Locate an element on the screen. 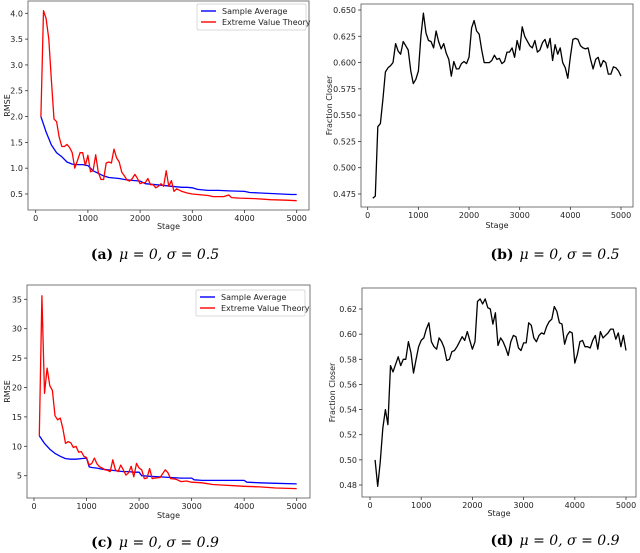 This screenshot has height=553, width=640. caption-c: (c) μ = 0, σ = 0.9 is located at coordinates (155, 543).